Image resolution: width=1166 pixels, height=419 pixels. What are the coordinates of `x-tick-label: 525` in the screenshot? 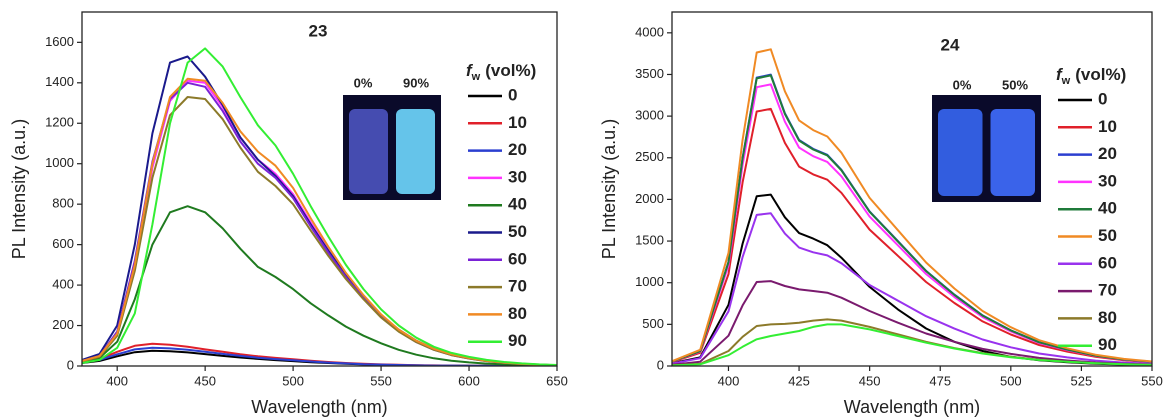 It's located at (1082, 380).